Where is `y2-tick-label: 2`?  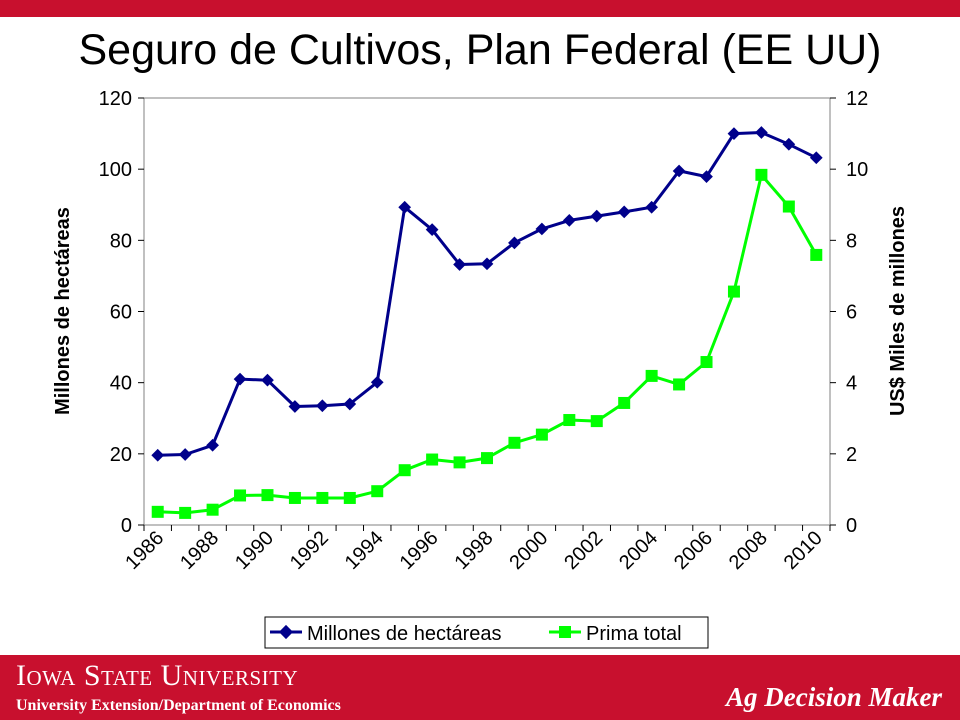 y2-tick-label: 2 is located at coordinates (851, 455).